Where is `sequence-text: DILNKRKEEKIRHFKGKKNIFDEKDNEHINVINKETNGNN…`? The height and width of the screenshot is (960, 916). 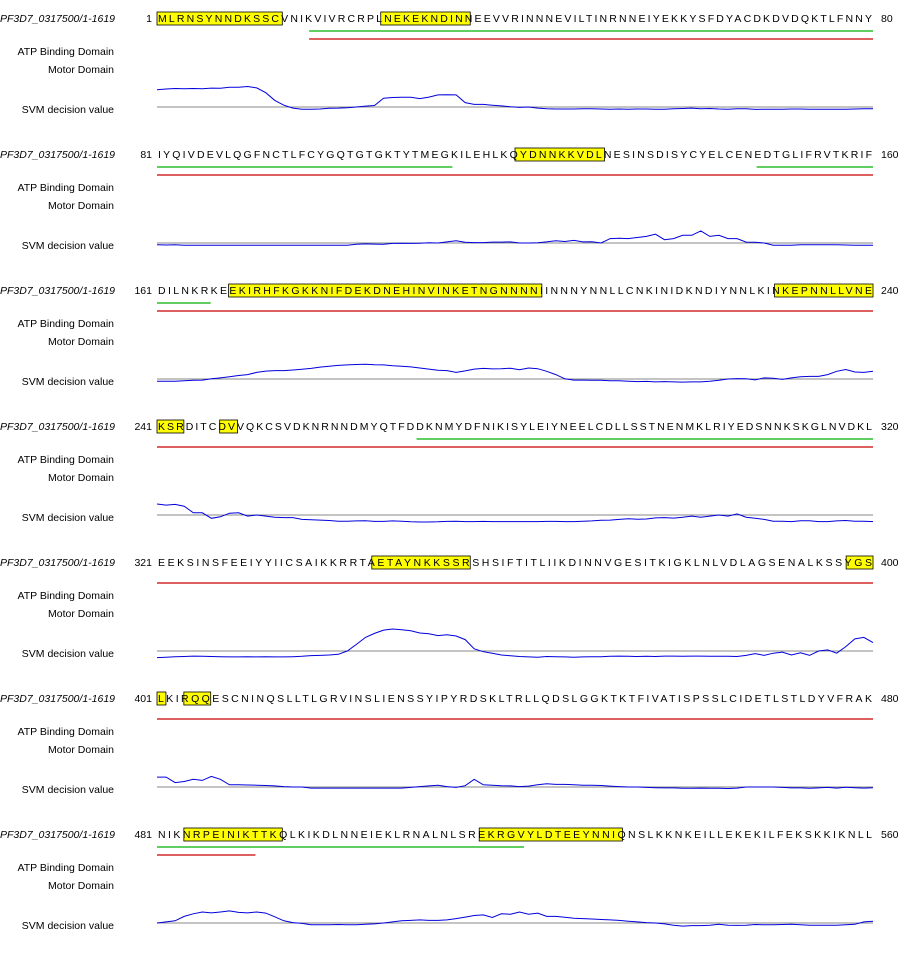
sequence-text: DILNKRKEEKIRHFKGKKNIFDEKDNEHINVINKETNGNN… is located at coordinates (515, 291).